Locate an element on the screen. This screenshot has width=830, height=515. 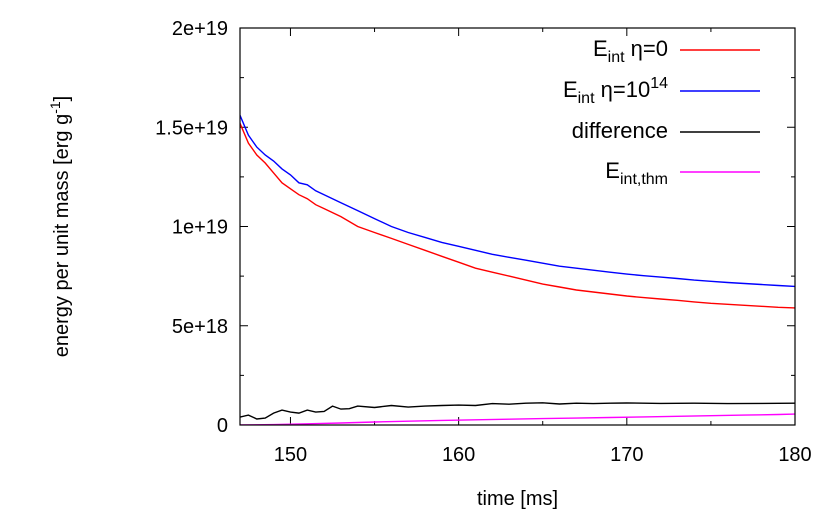
x-tick-label: 170 is located at coordinates (626, 455).